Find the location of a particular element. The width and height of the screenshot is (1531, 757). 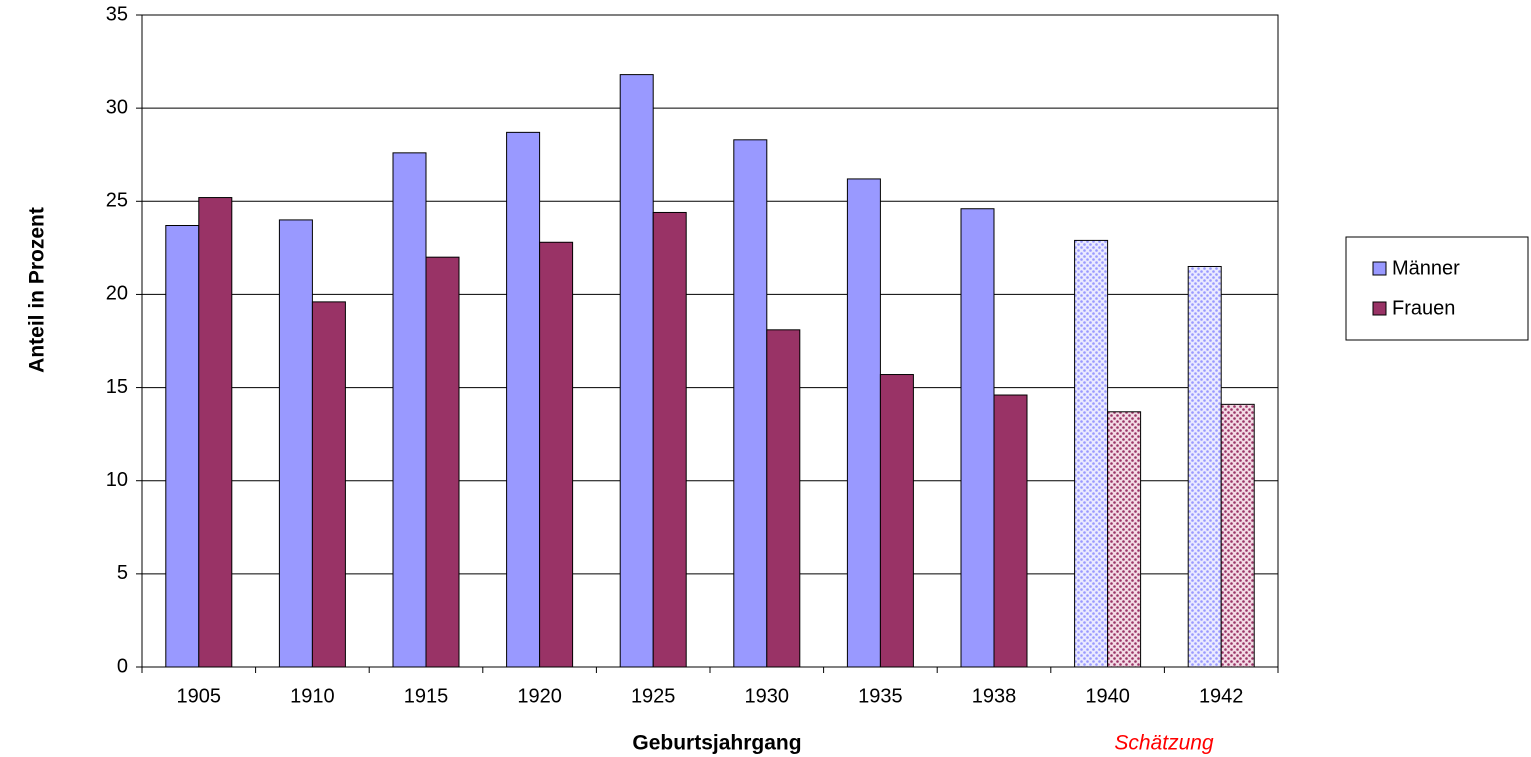

x-tick-label: 1920 is located at coordinates (539, 696).